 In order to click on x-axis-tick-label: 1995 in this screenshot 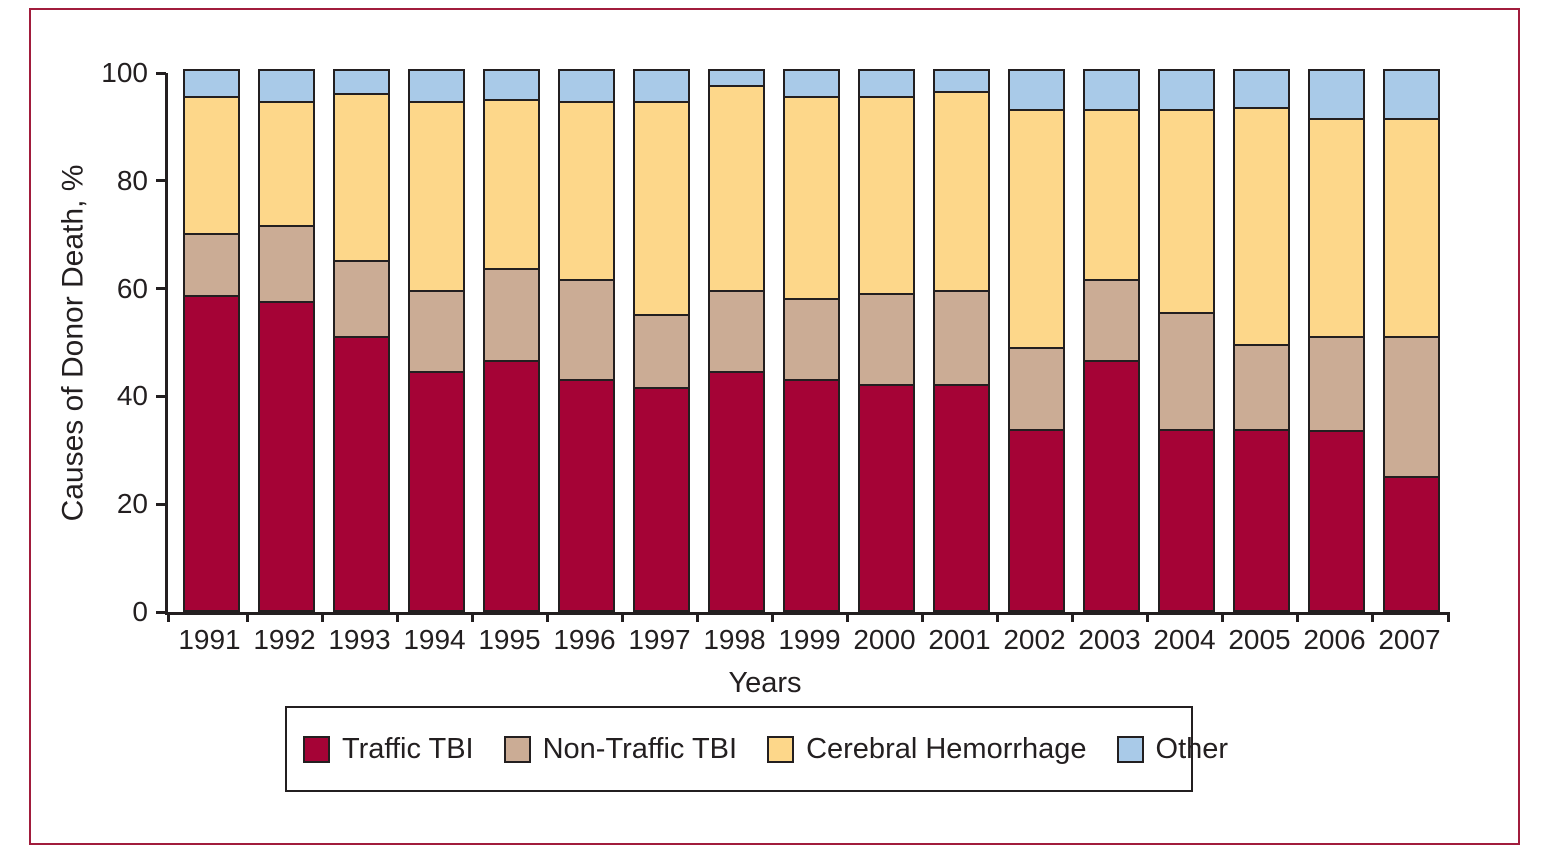, I will do `click(509, 639)`.